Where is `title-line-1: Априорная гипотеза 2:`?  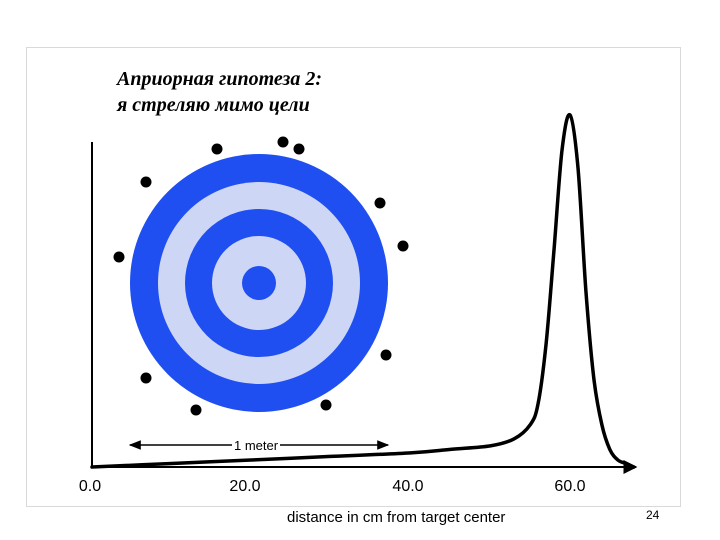 title-line-1: Априорная гипотеза 2: is located at coordinates (219, 79).